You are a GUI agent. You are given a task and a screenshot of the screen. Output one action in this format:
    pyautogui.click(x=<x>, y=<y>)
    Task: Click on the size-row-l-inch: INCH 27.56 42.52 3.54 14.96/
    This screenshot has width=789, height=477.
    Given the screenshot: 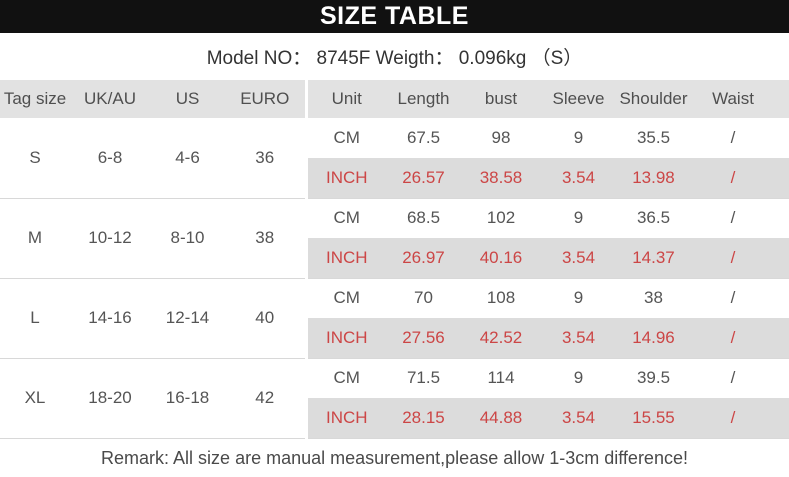 What is the action you would take?
    pyautogui.click(x=394, y=338)
    